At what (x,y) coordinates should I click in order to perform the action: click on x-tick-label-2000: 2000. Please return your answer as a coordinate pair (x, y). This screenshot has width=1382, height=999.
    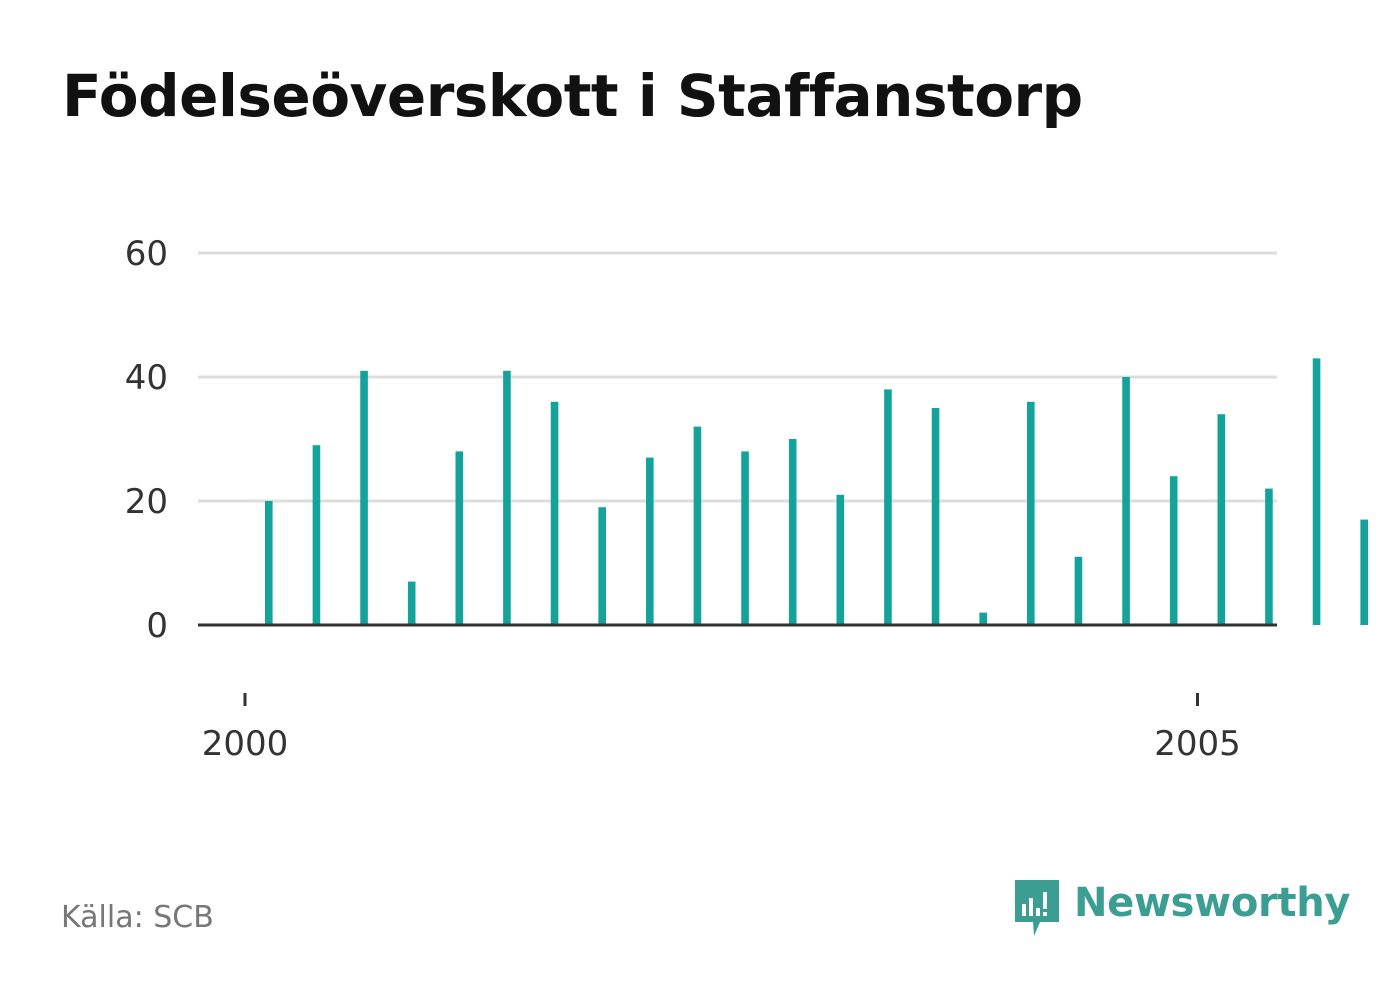
    Looking at the image, I should click on (245, 744).